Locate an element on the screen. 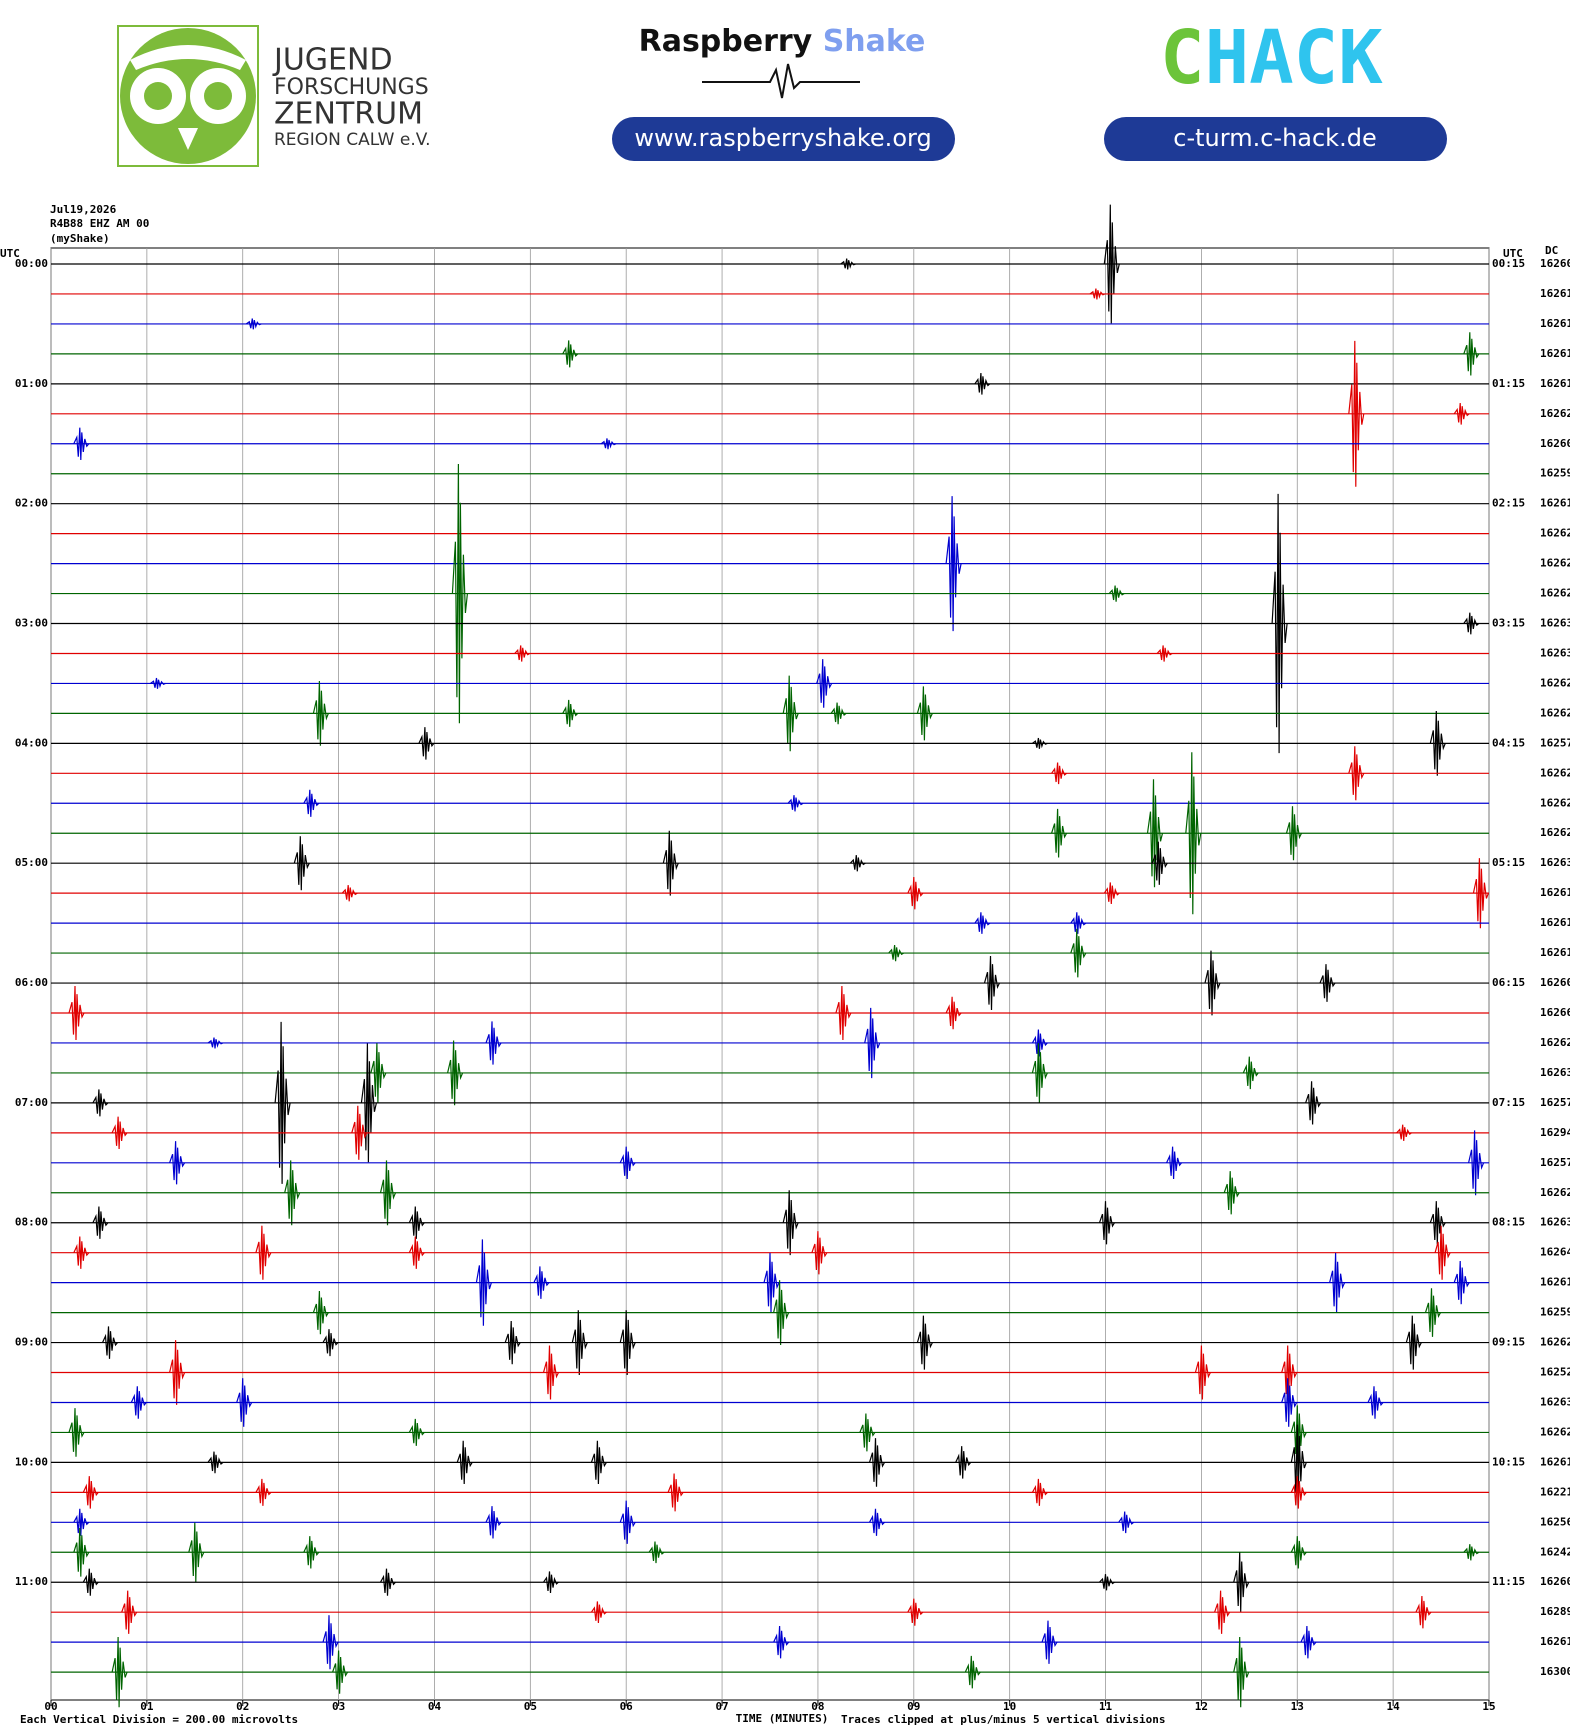 The height and width of the screenshot is (1732, 1570). org-line: JUGEND is located at coordinates (332, 60).